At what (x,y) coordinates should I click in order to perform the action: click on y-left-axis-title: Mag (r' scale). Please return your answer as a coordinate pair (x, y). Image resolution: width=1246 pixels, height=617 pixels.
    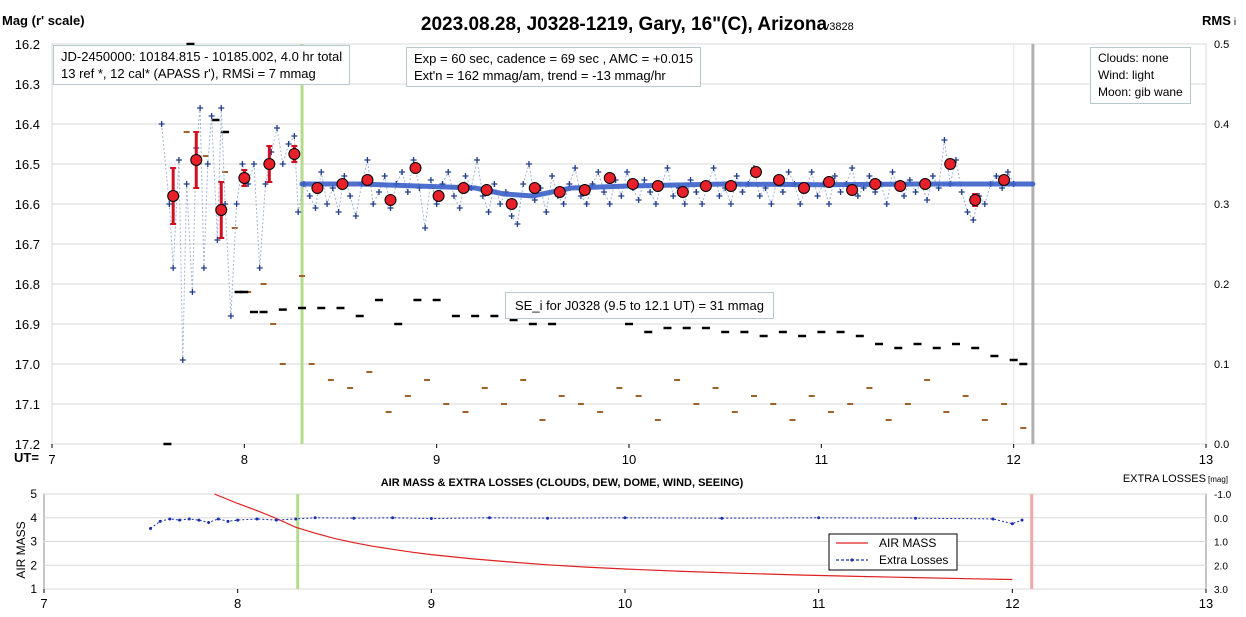
    Looking at the image, I should click on (43, 20).